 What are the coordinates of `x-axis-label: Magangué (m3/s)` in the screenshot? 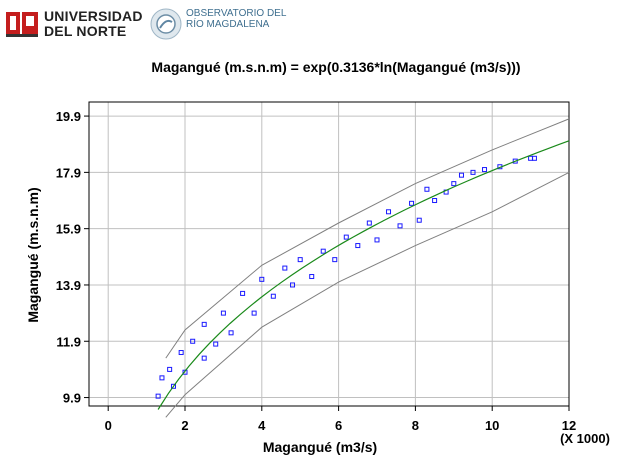 It's located at (320, 447).